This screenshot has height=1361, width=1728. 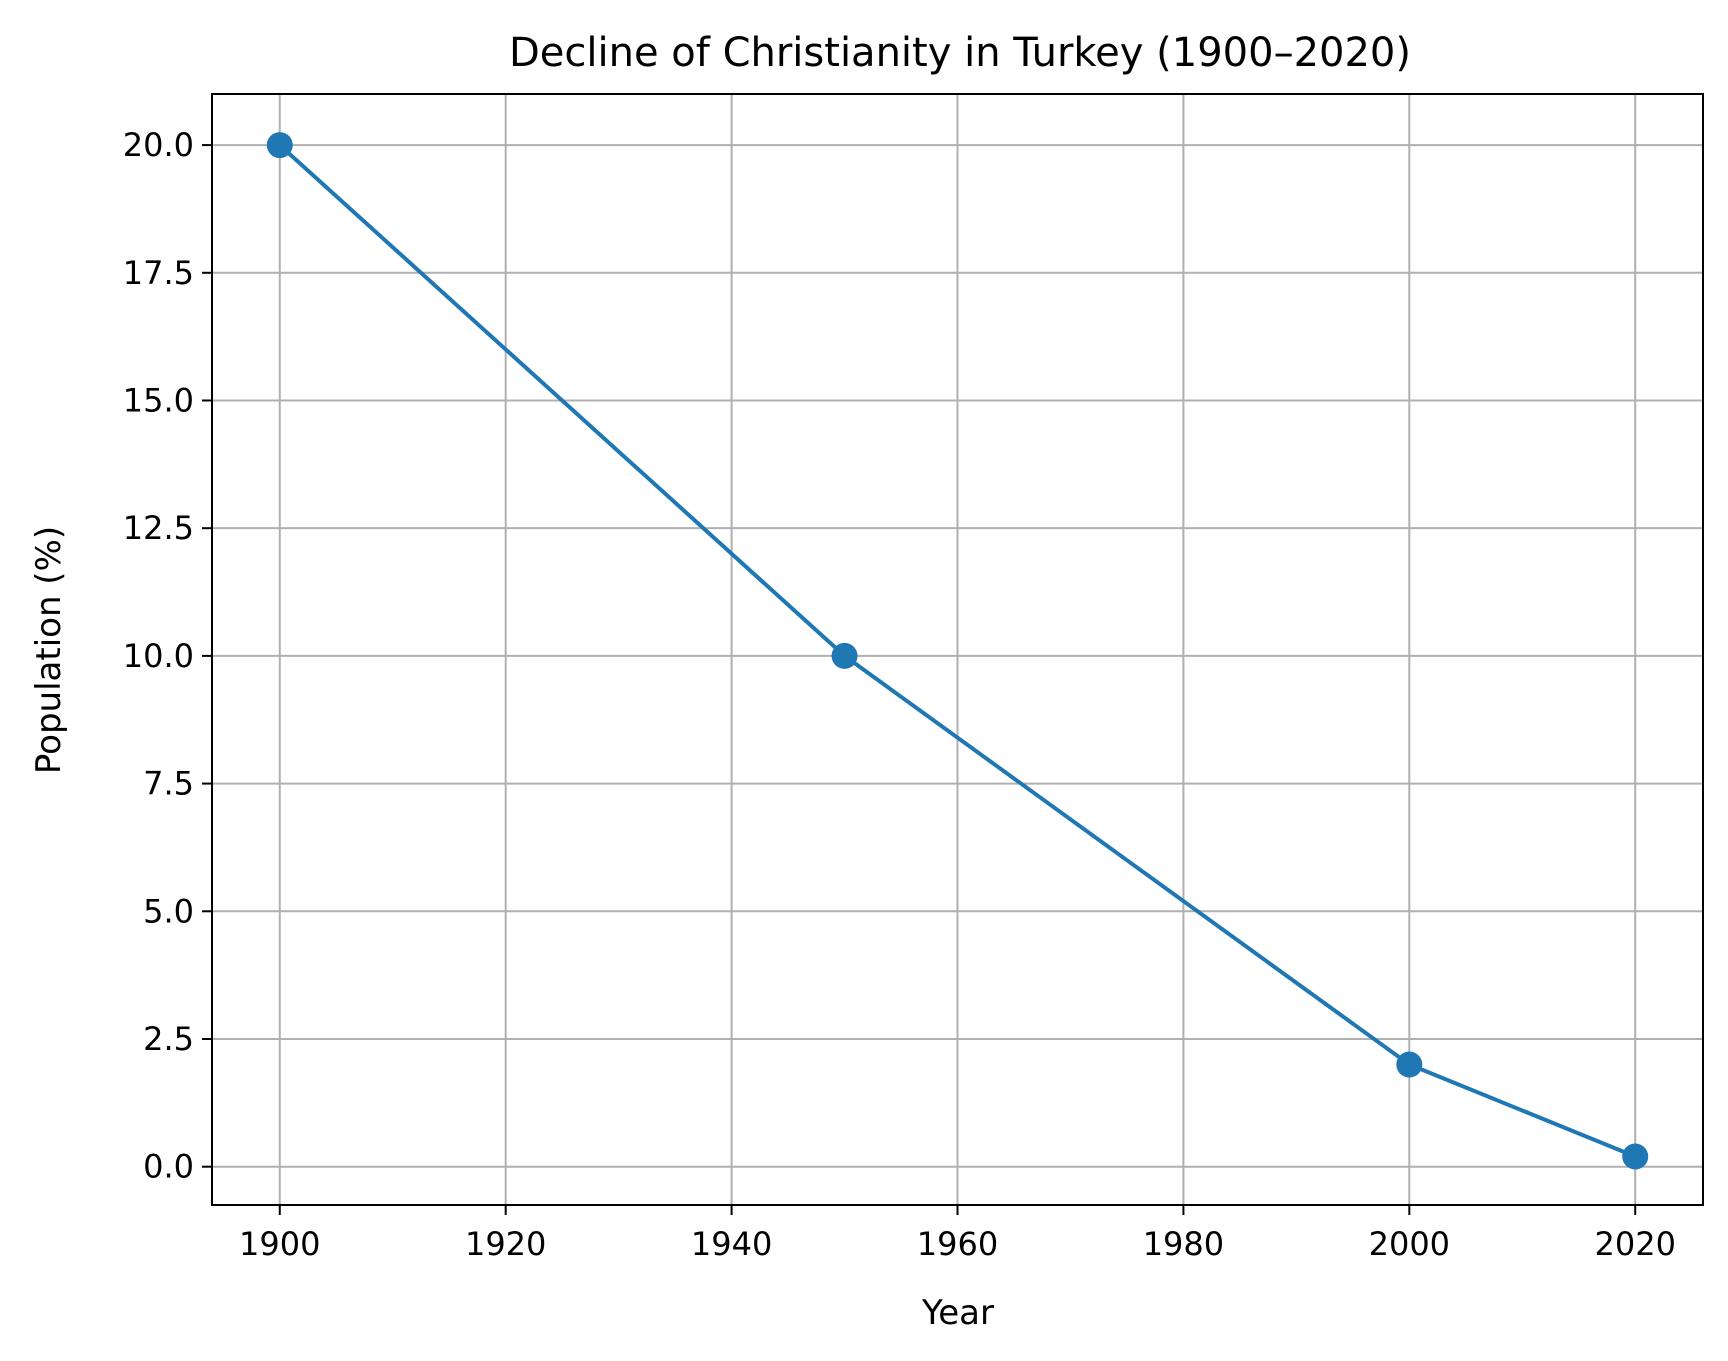 I want to click on x-tick-label: 2000, so click(x=1409, y=1244).